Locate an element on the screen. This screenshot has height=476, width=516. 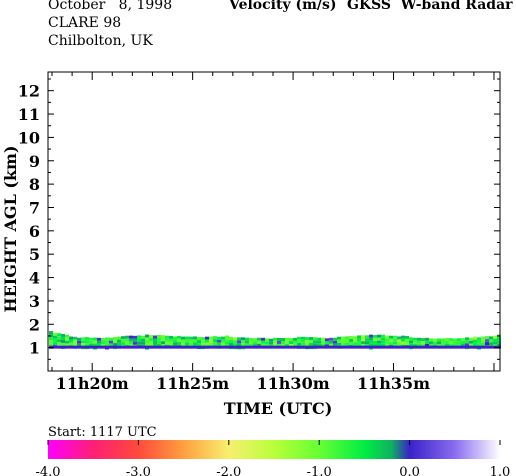
y-tick-label: 7 is located at coordinates (34, 207).